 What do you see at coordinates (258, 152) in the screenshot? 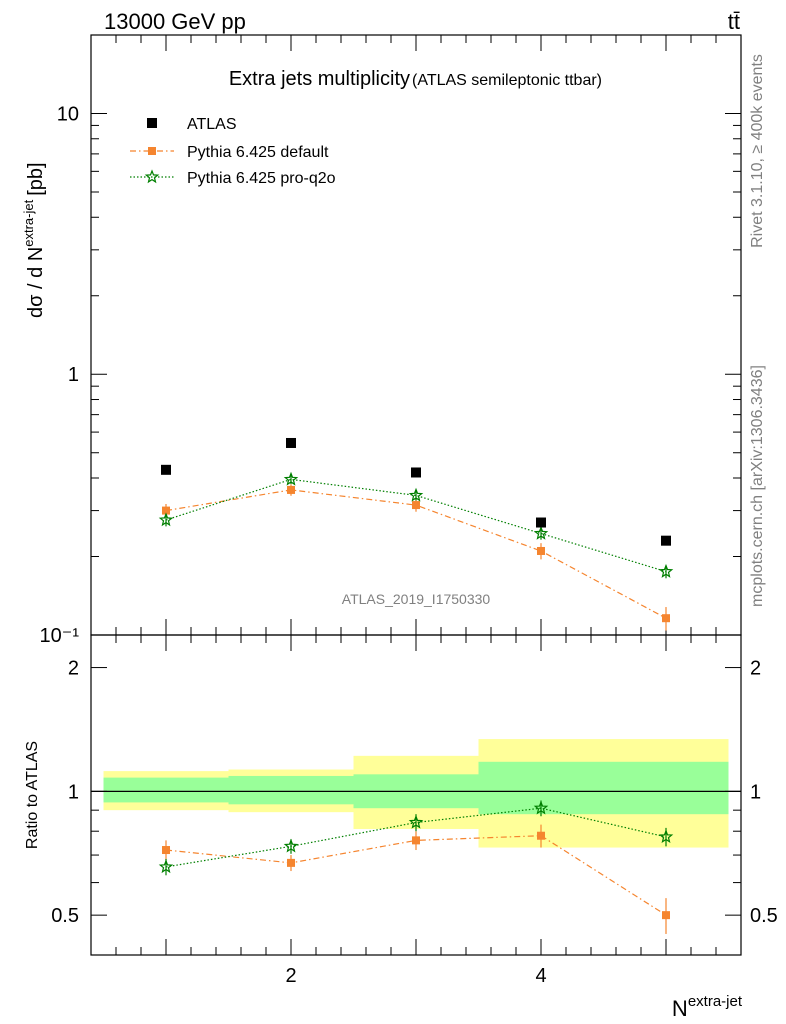
I see `legend-label-default: Pythia 6.425 default` at bounding box center [258, 152].